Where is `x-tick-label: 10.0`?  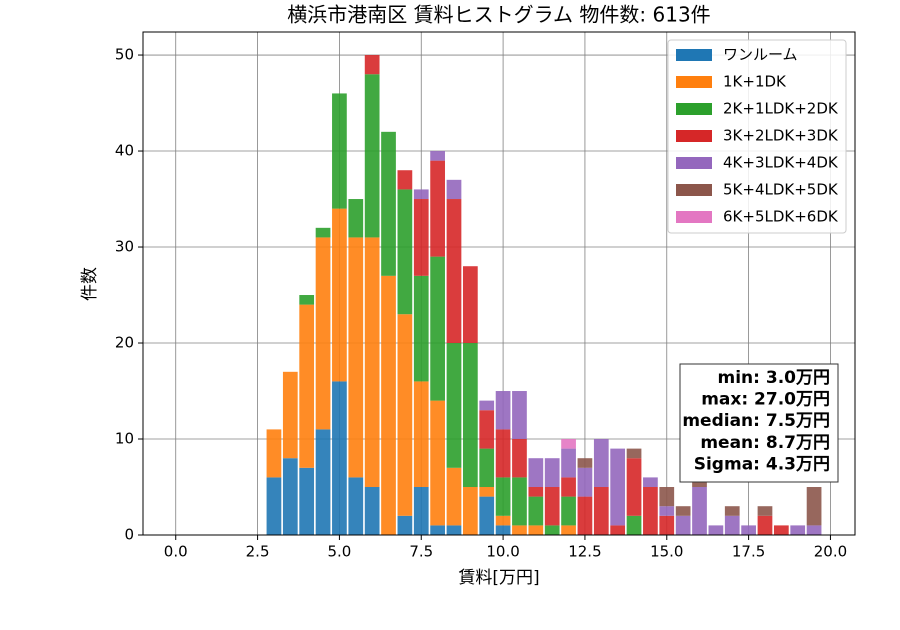
x-tick-label: 10.0 is located at coordinates (502, 552).